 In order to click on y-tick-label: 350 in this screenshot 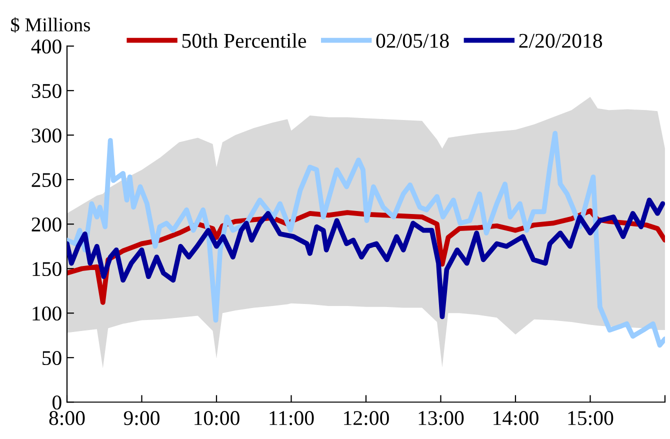, I will do `click(47, 91)`.